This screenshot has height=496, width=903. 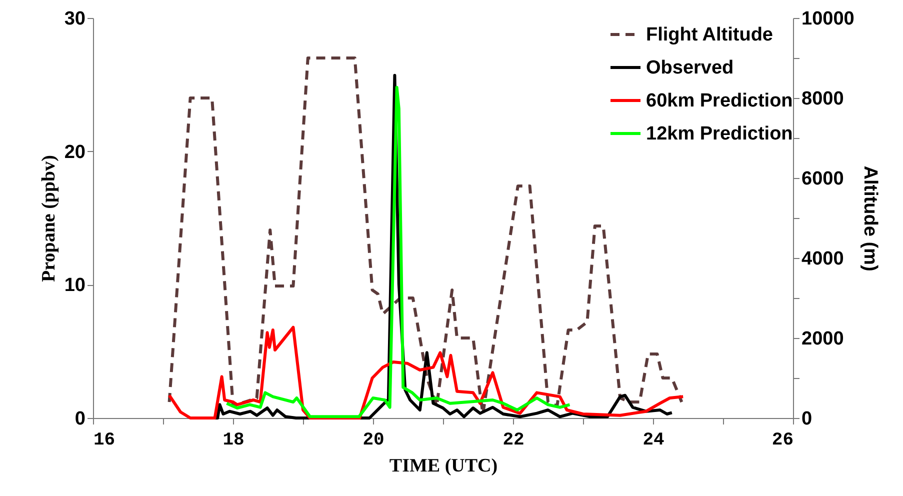 I want to click on y2-tick-label: 4000, so click(x=823, y=259).